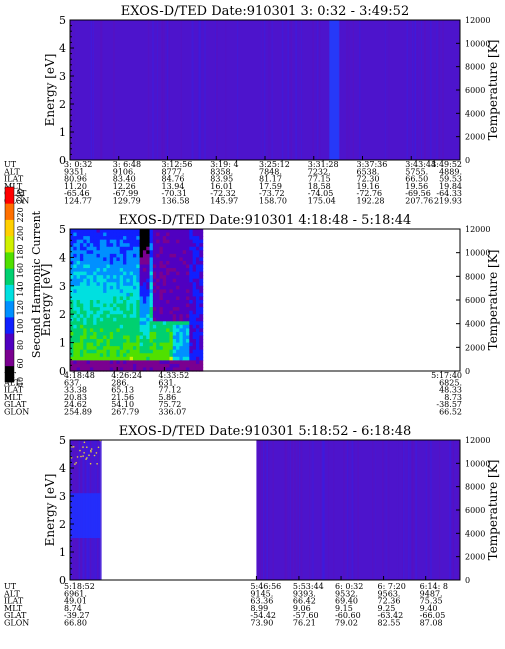  I want to click on ephemeris-value: 81.17, so click(270, 179).